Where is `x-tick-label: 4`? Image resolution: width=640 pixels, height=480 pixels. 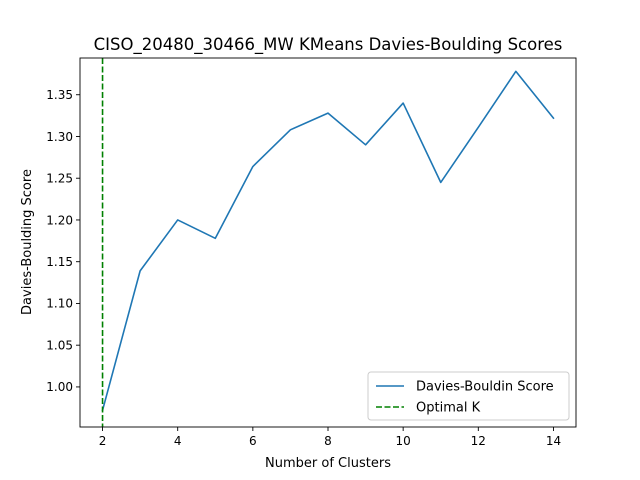 x-tick-label: 4 is located at coordinates (178, 441).